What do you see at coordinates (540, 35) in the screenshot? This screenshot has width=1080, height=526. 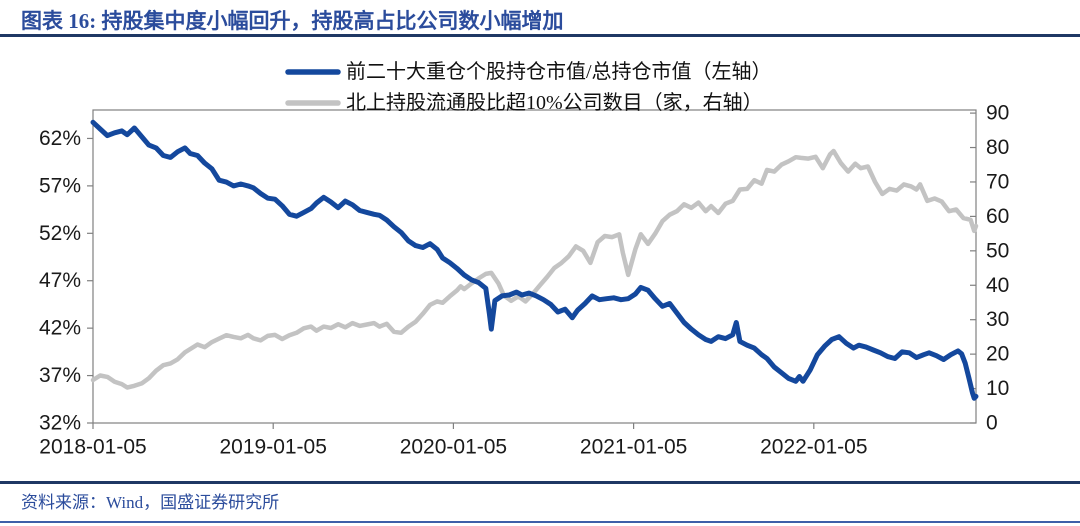 I see `title-rule-divider` at bounding box center [540, 35].